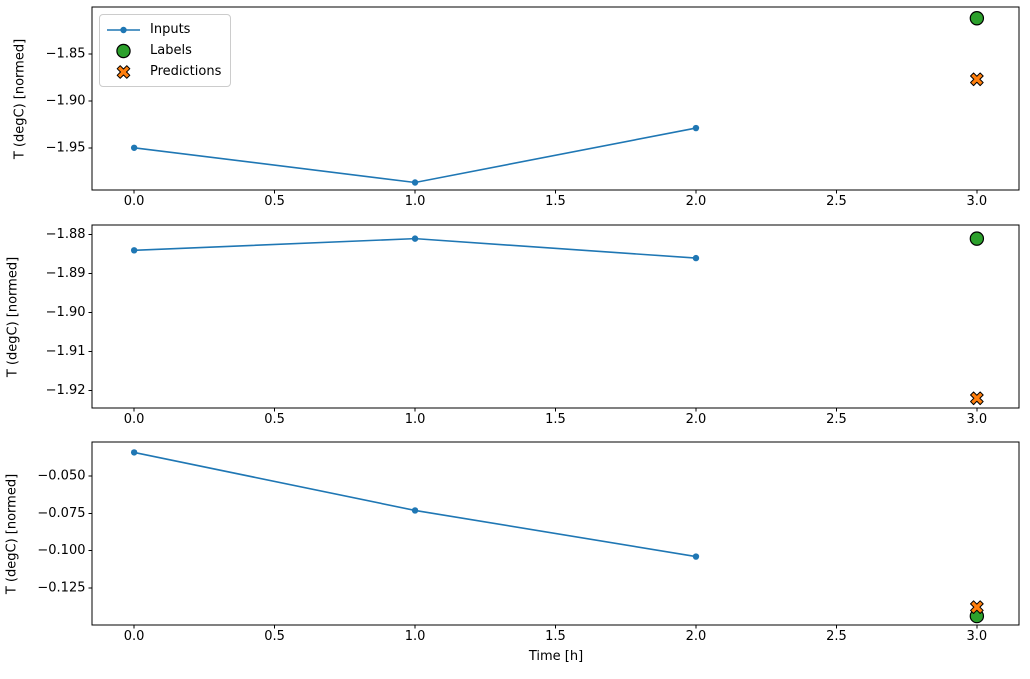 The width and height of the screenshot is (1030, 679). I want to click on legend-item-inputs: Inputs, so click(163, 29).